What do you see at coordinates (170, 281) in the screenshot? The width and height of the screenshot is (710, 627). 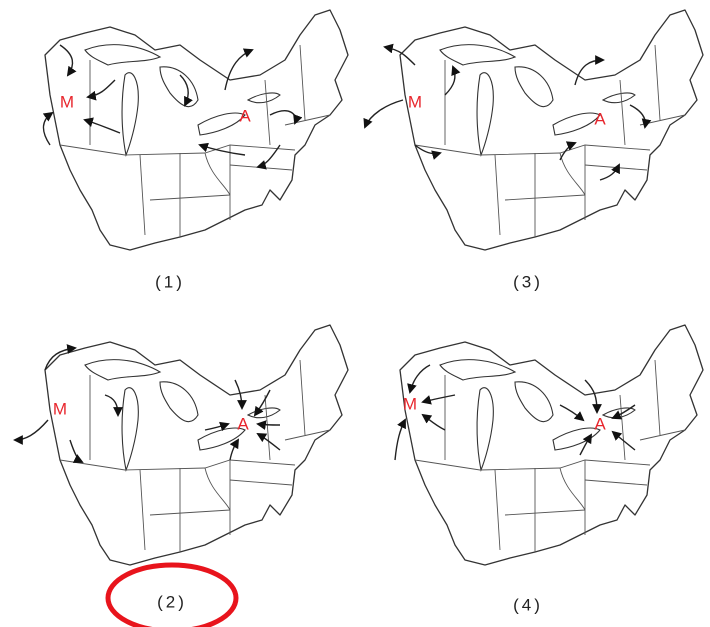 I see `panel-label: (1)` at bounding box center [170, 281].